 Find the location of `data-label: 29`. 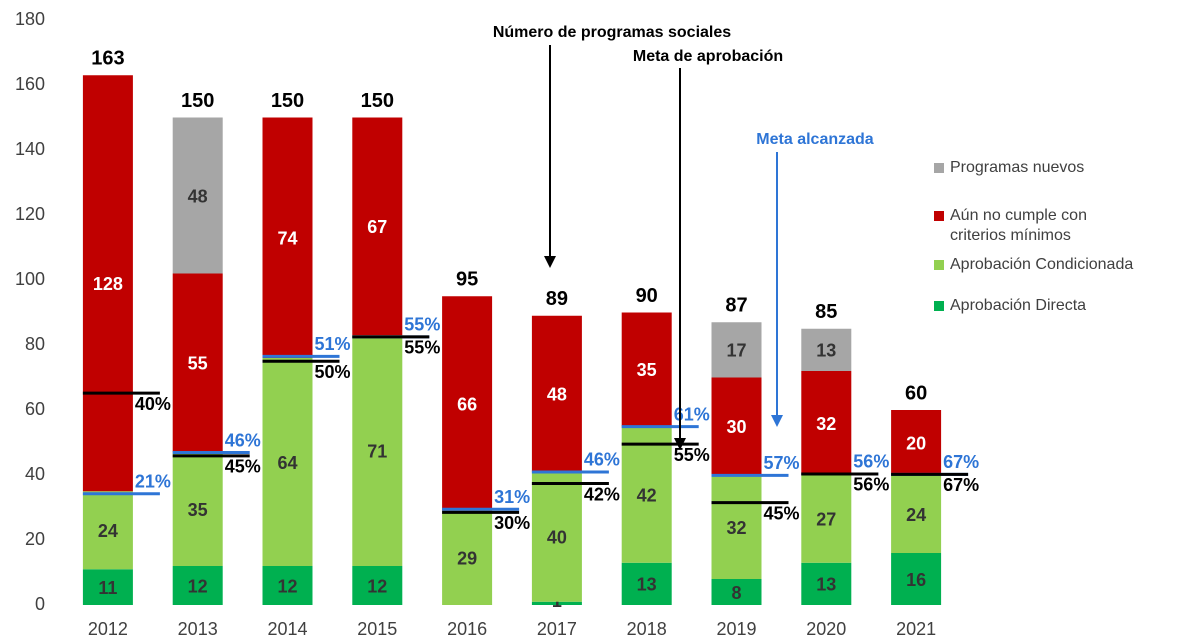

data-label: 29 is located at coordinates (467, 559).